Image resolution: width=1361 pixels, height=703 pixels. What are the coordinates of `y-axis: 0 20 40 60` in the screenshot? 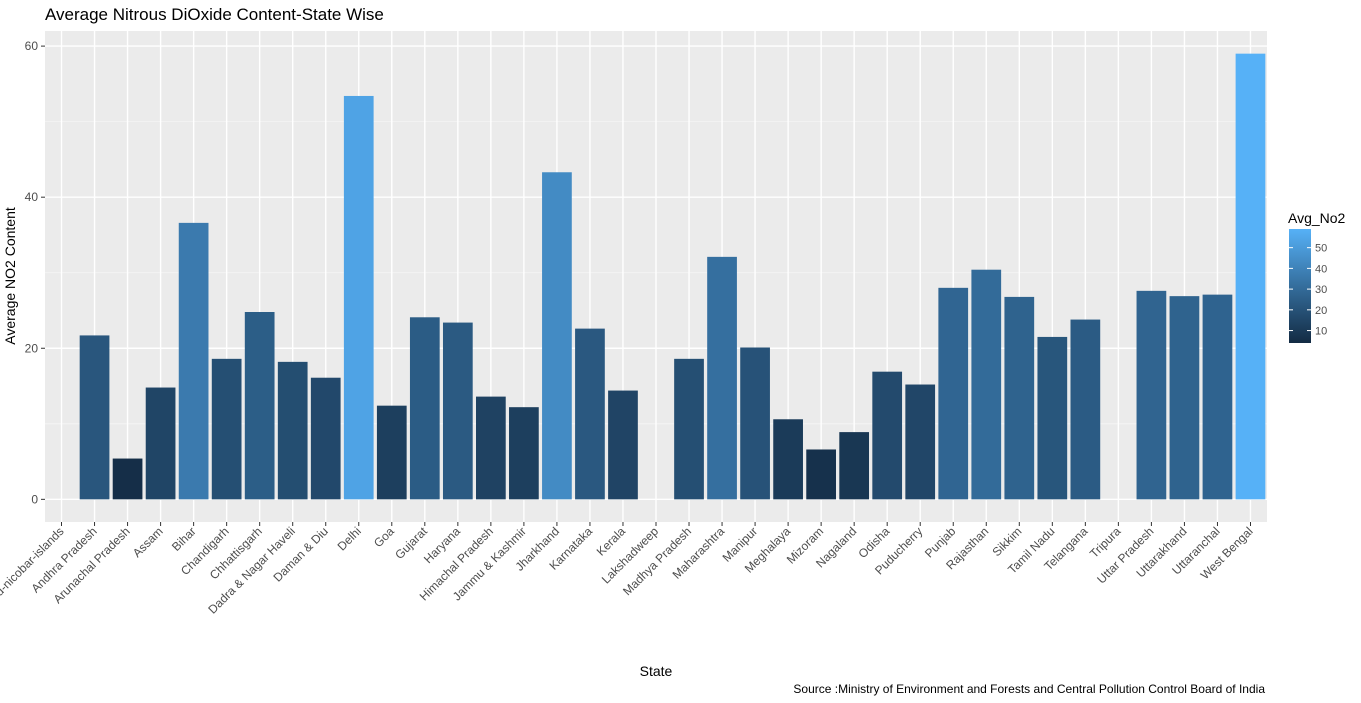 It's located at (35, 272).